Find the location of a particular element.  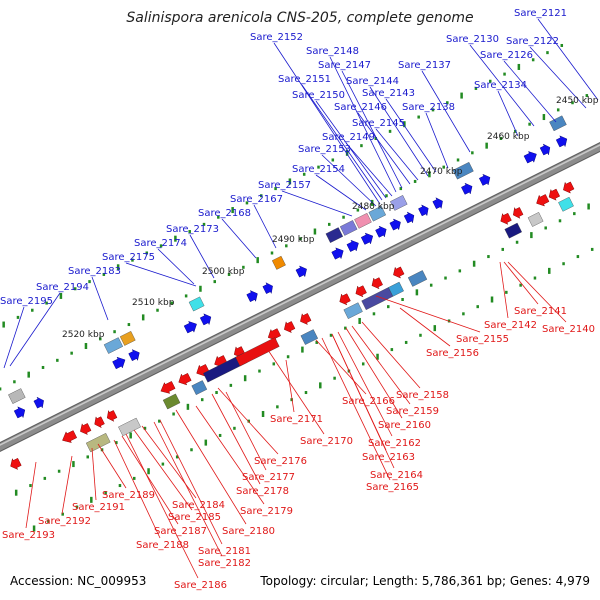

forward-gene-label: Sare_2157 is located at coordinates (284, 185).